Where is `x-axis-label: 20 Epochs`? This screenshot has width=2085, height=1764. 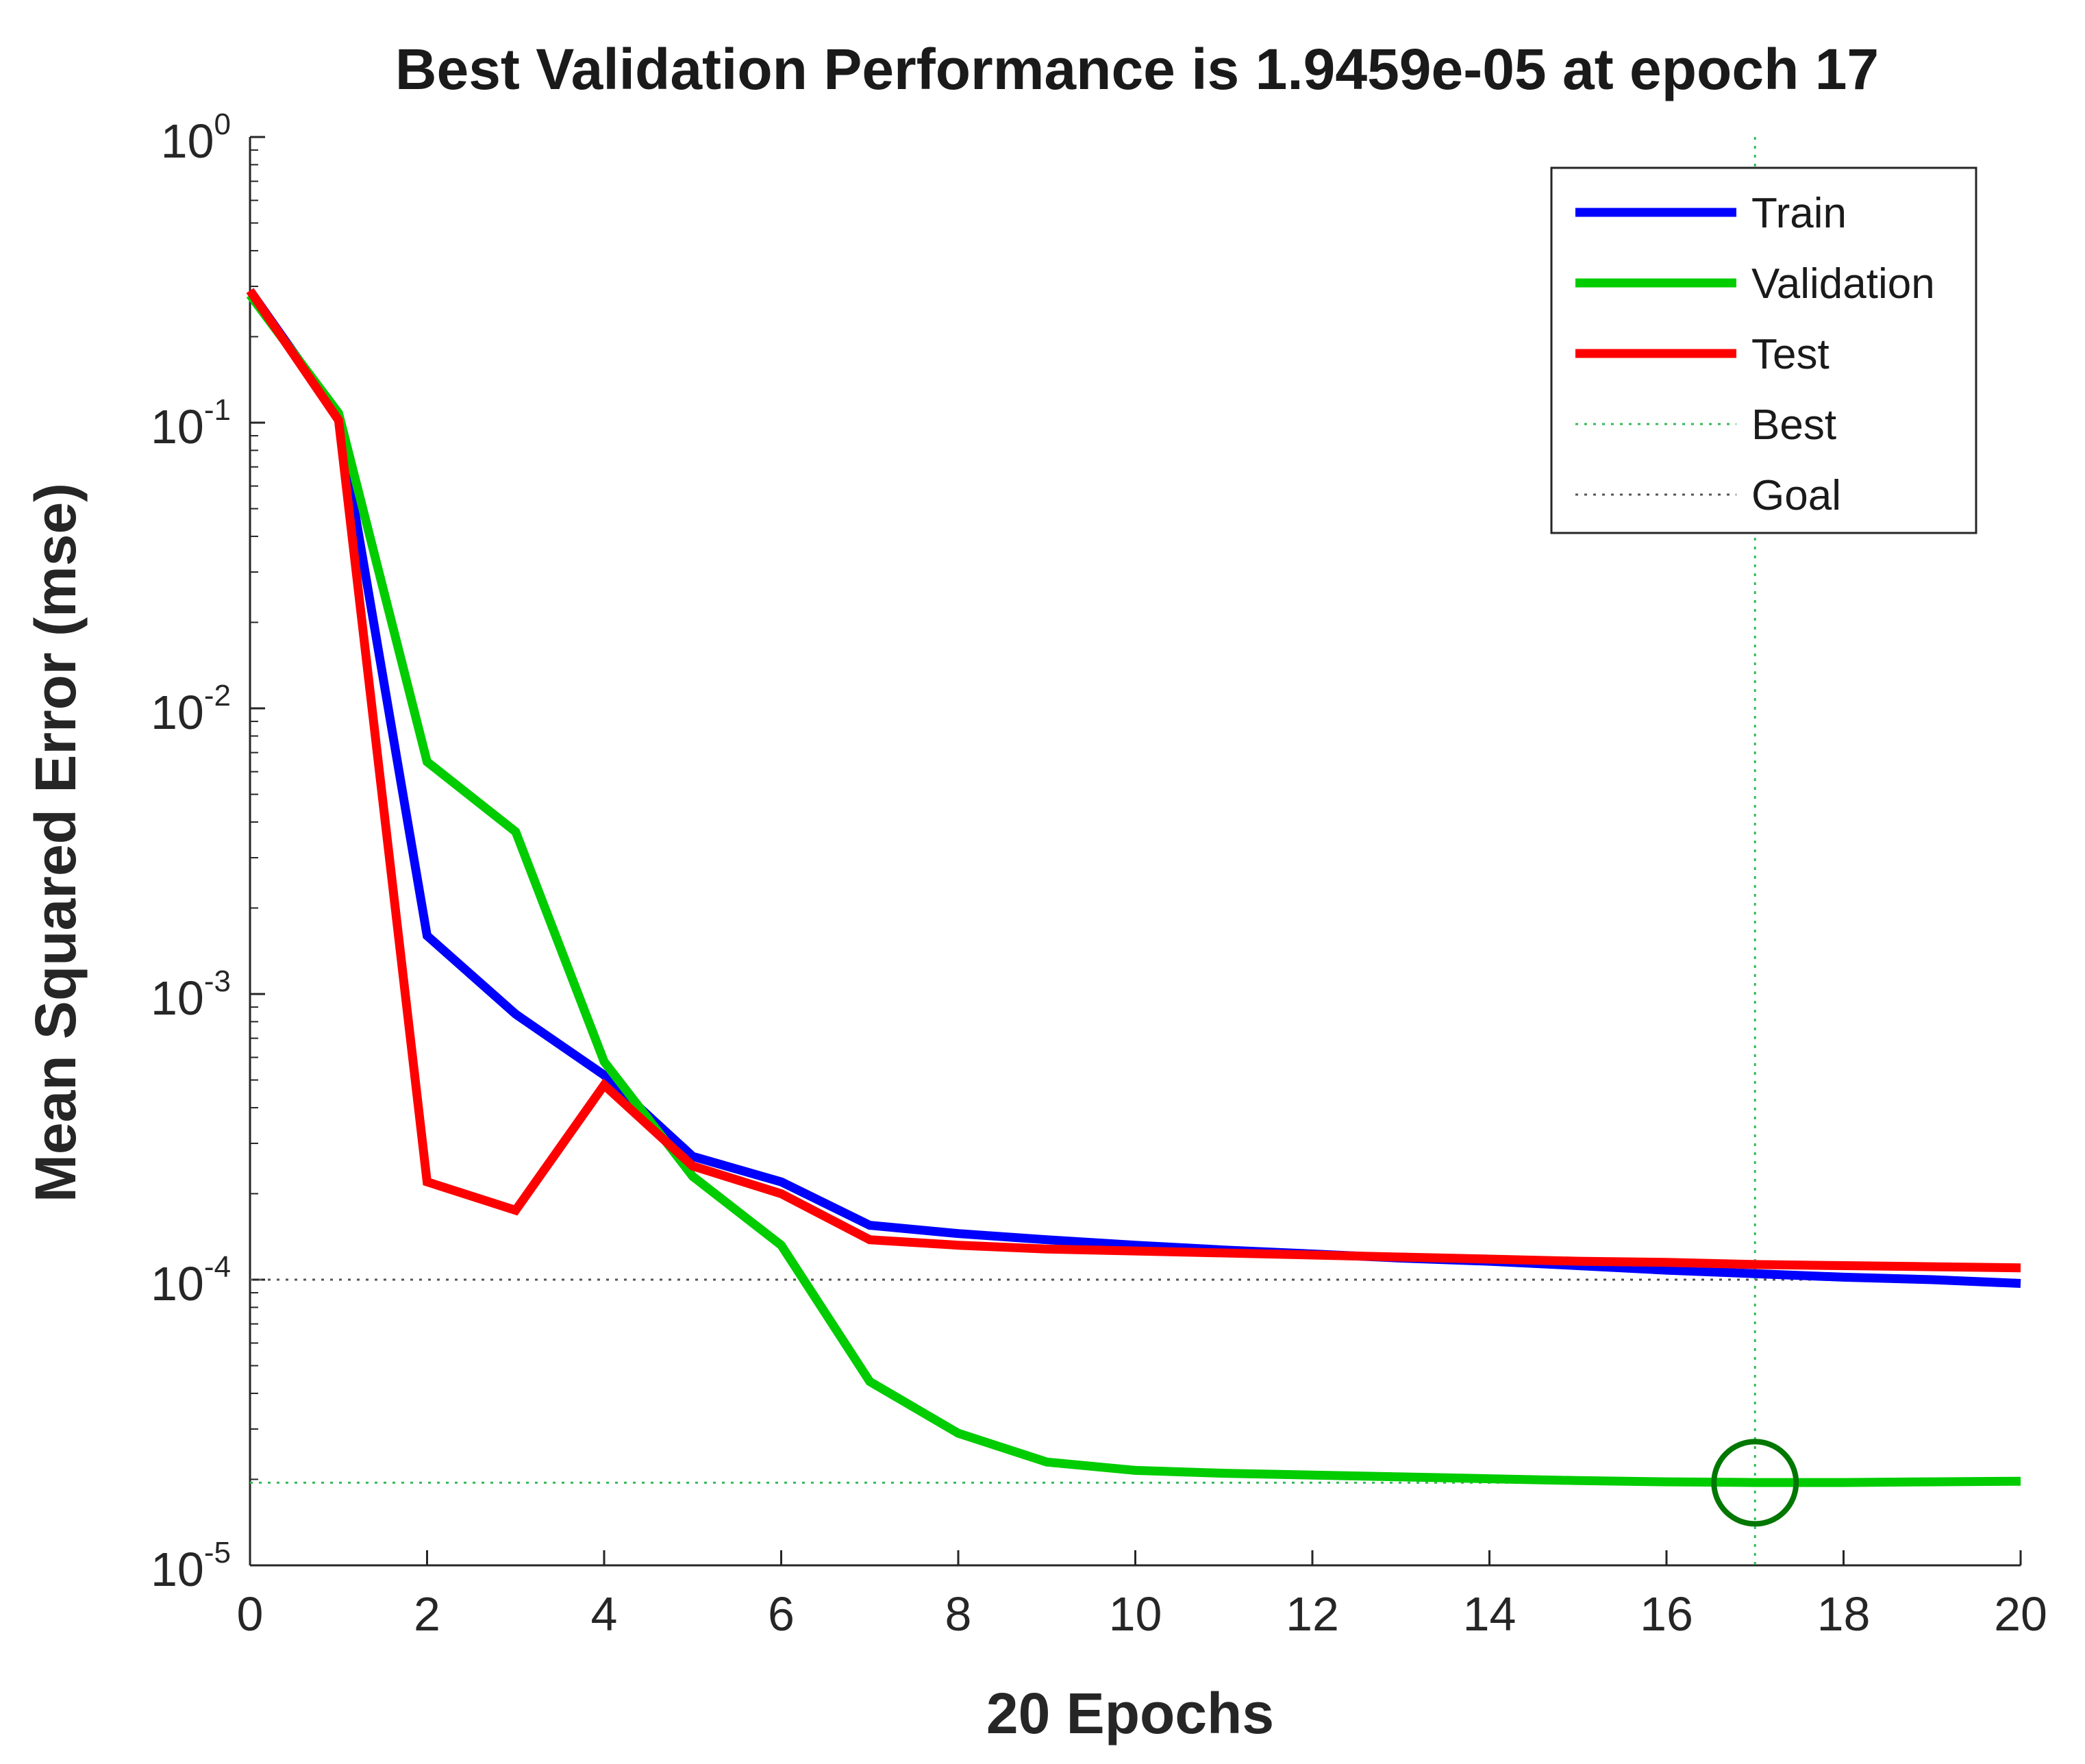 x-axis-label: 20 Epochs is located at coordinates (1130, 1714).